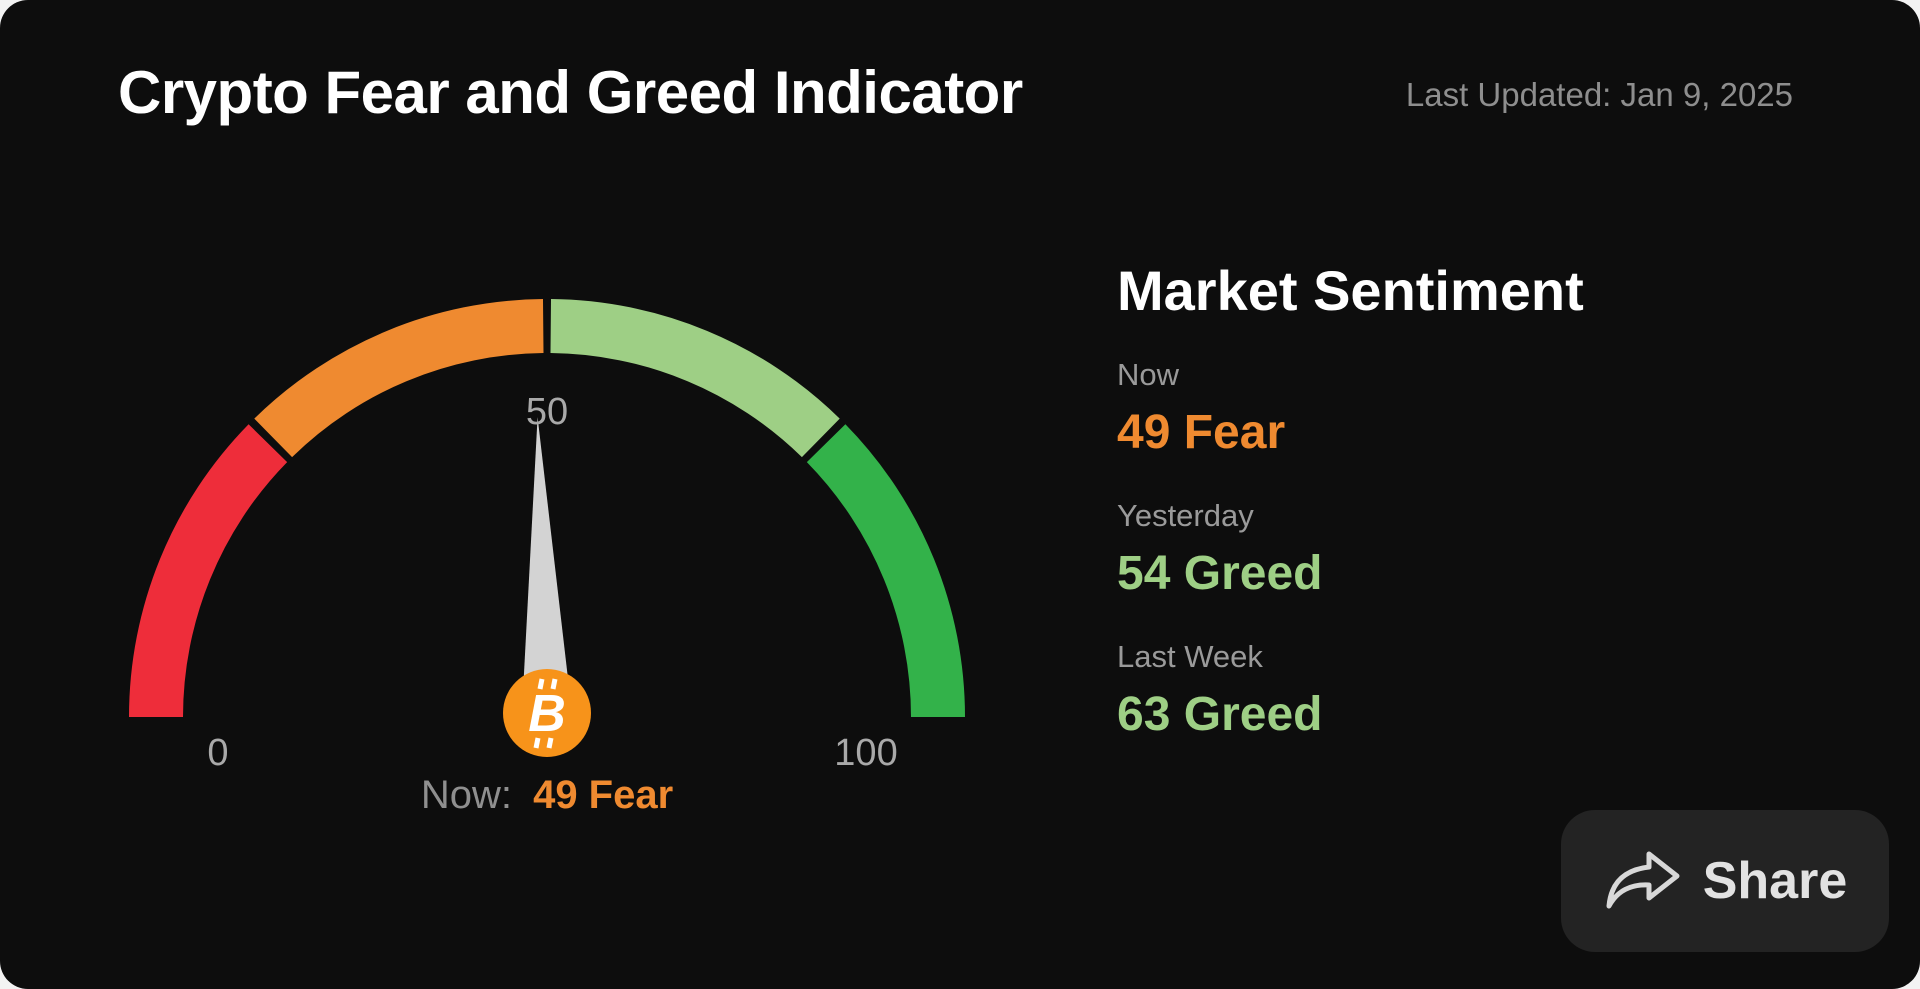 The width and height of the screenshot is (1920, 989). Describe the element at coordinates (1643, 880) in the screenshot. I see `share-arrow-icon` at that location.